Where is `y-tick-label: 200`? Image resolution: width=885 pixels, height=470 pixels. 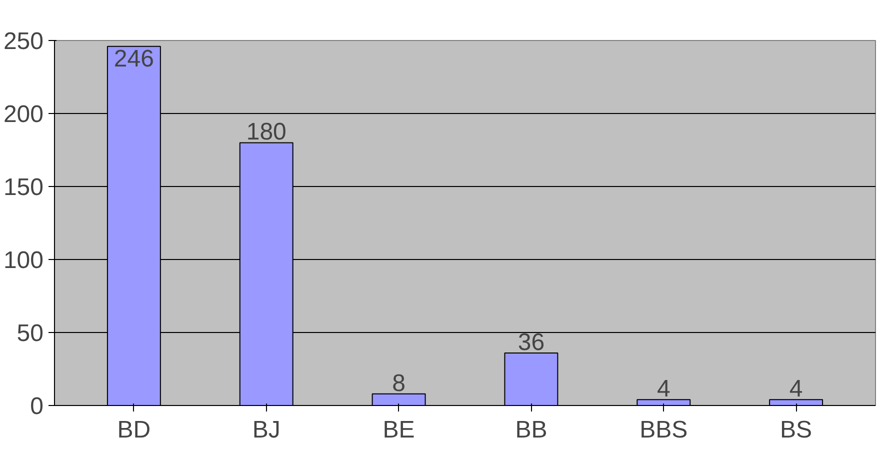 y-tick-label: 200 is located at coordinates (23, 114).